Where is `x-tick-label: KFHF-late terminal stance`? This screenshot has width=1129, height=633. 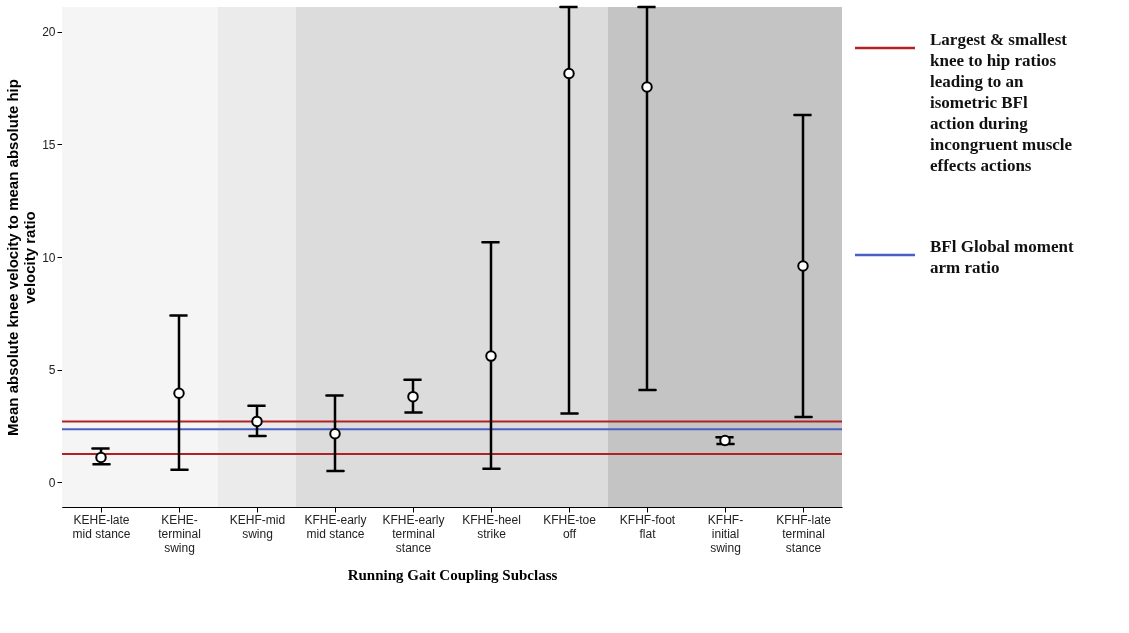 x-tick-label: KFHF-late terminal stance is located at coordinates (804, 533).